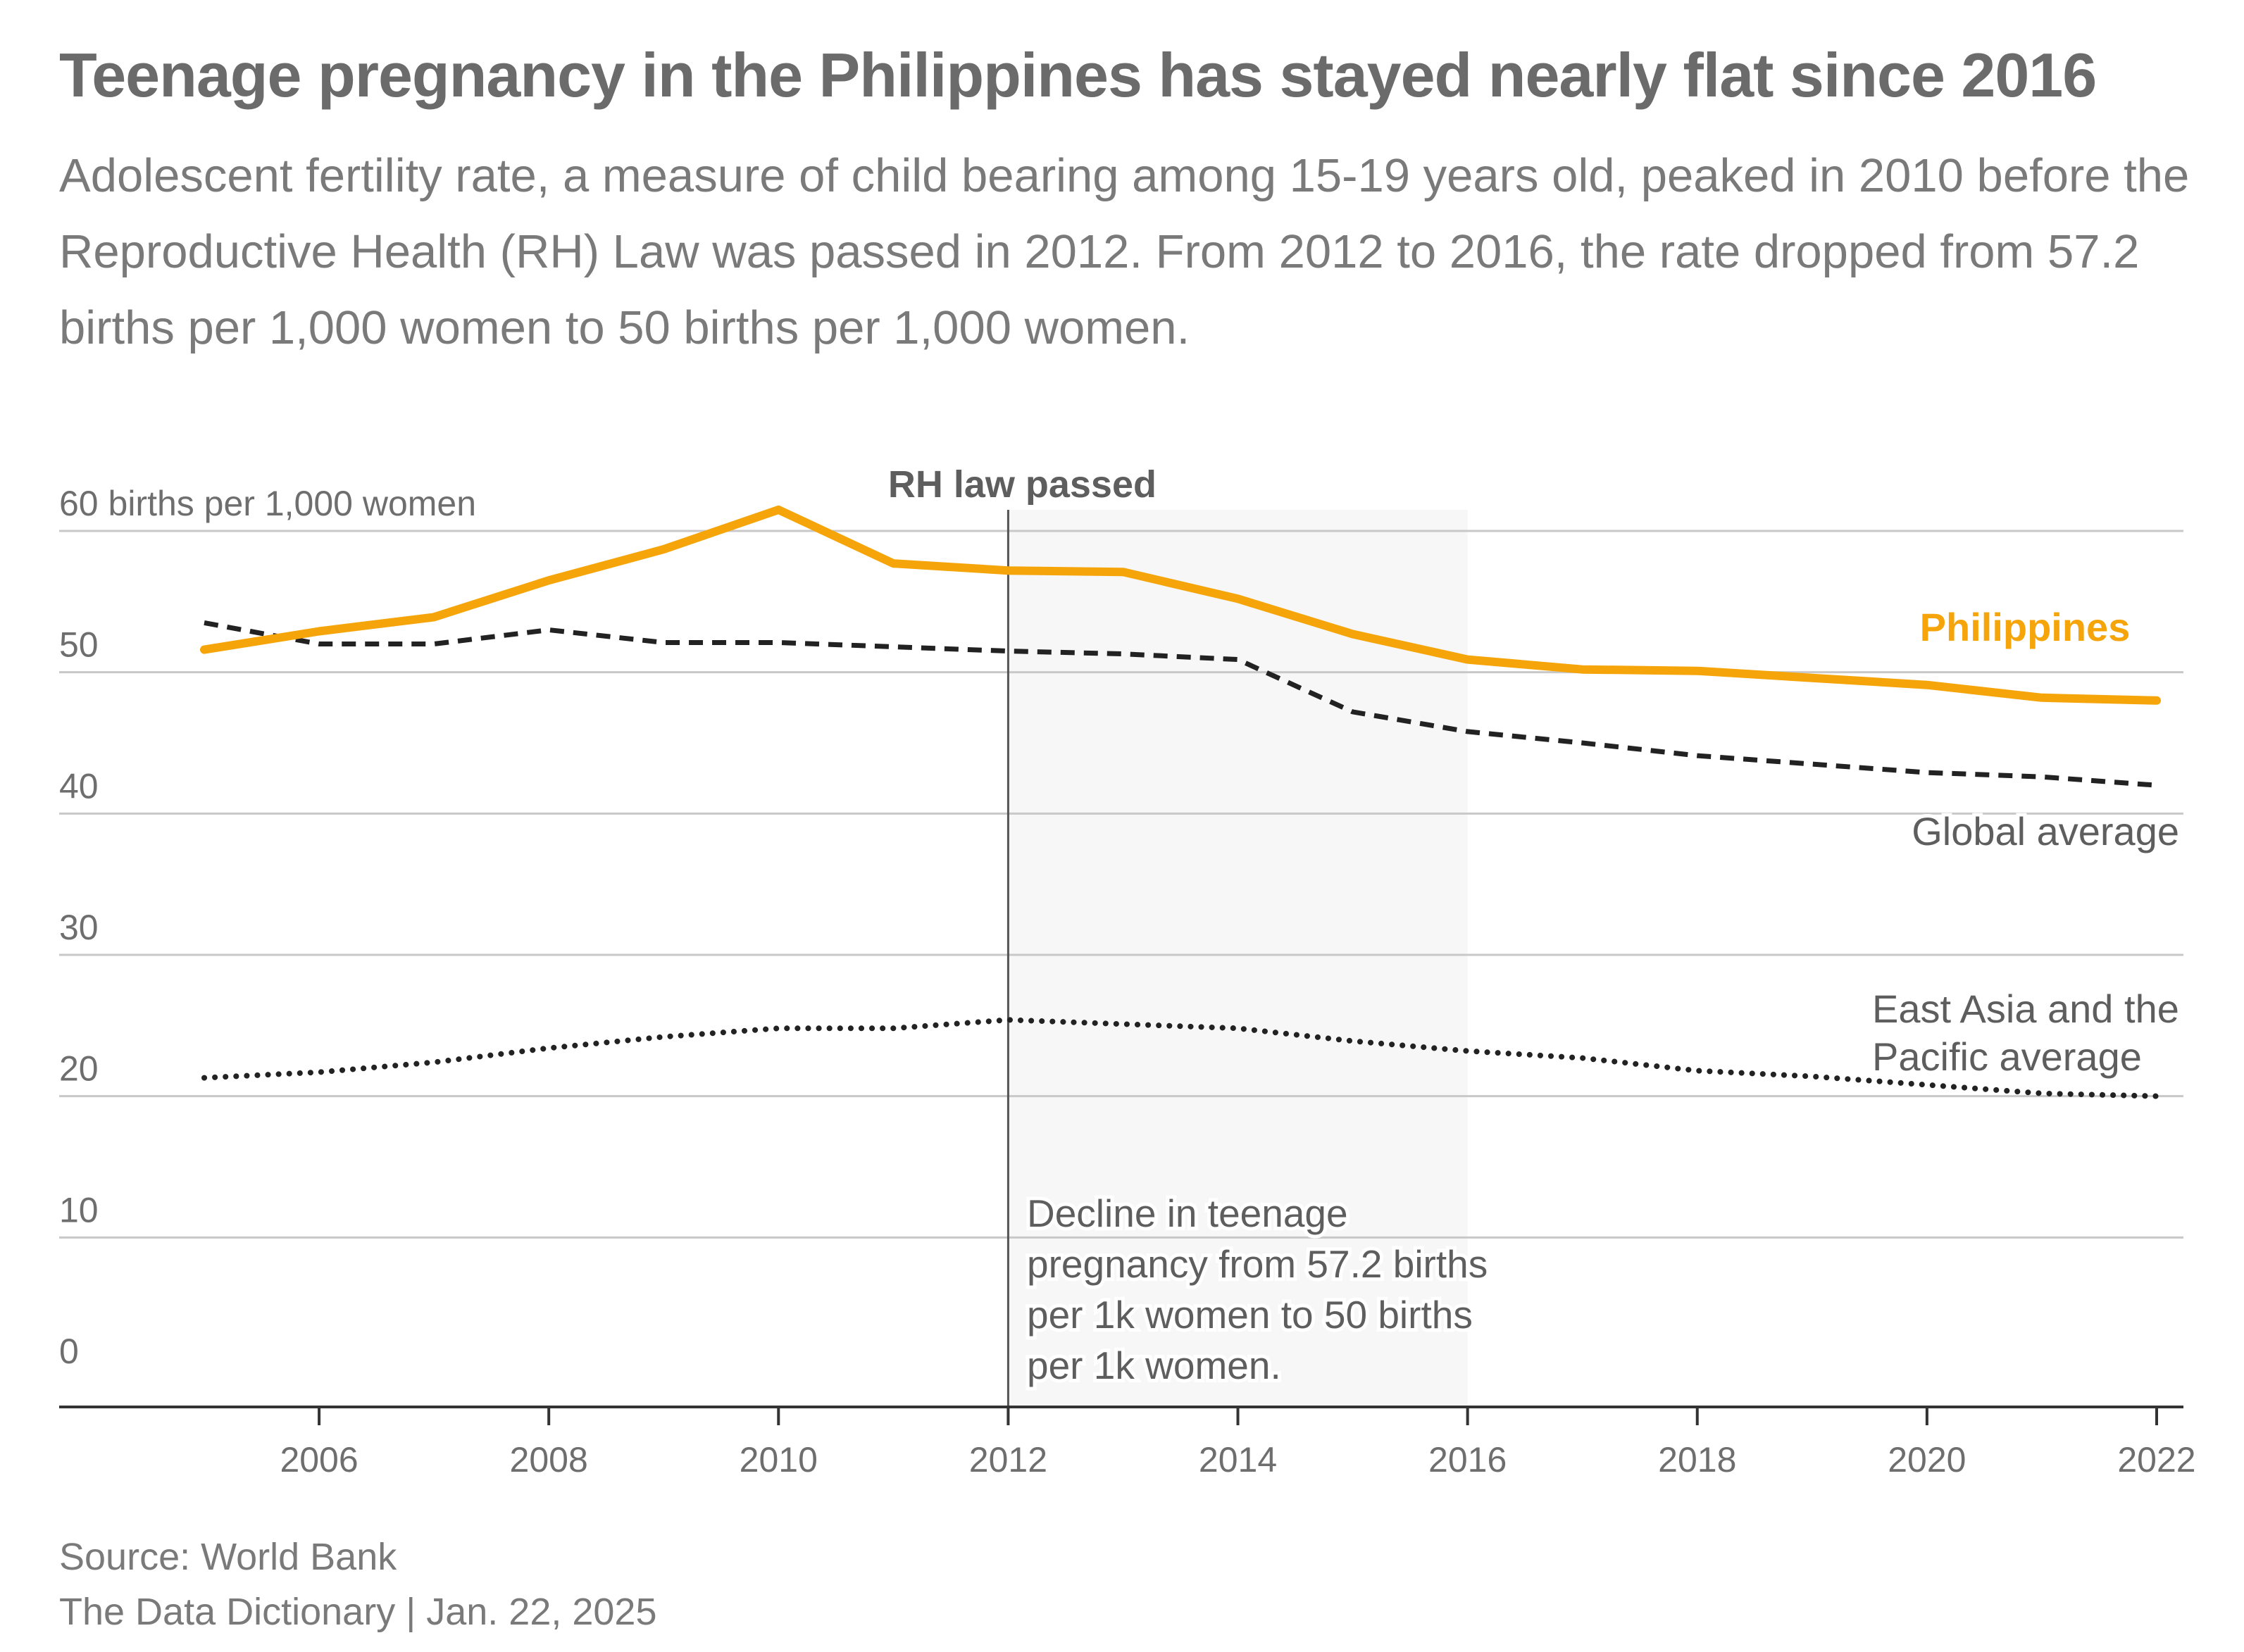 This screenshot has width=2244, height=1652. I want to click on series-label-global-average: Global average, so click(2045, 831).